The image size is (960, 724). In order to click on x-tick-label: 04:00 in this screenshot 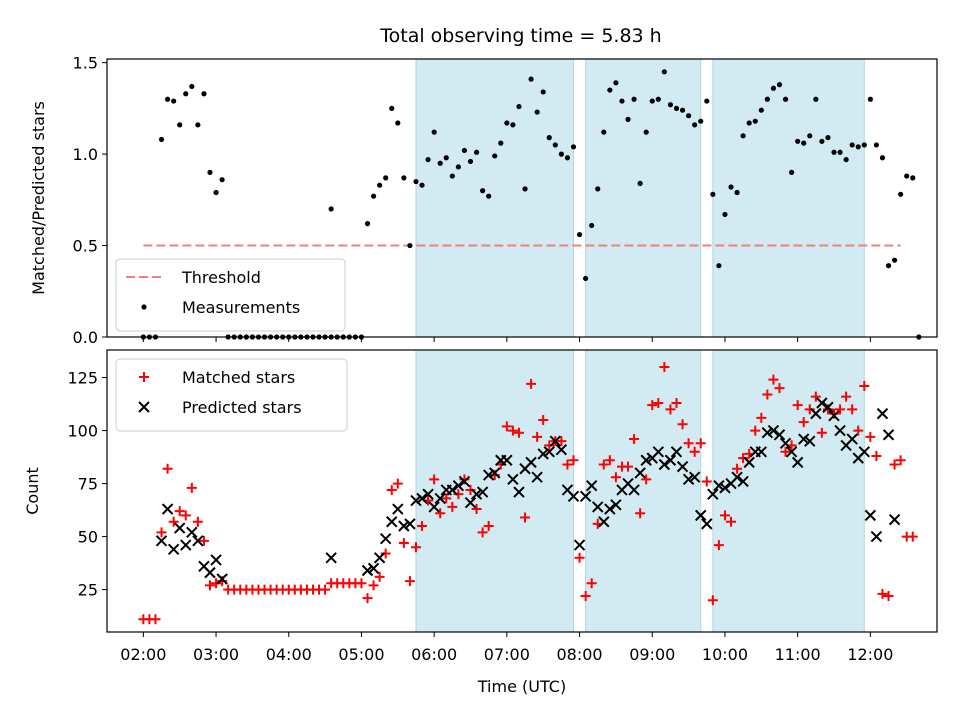, I will do `click(289, 654)`.